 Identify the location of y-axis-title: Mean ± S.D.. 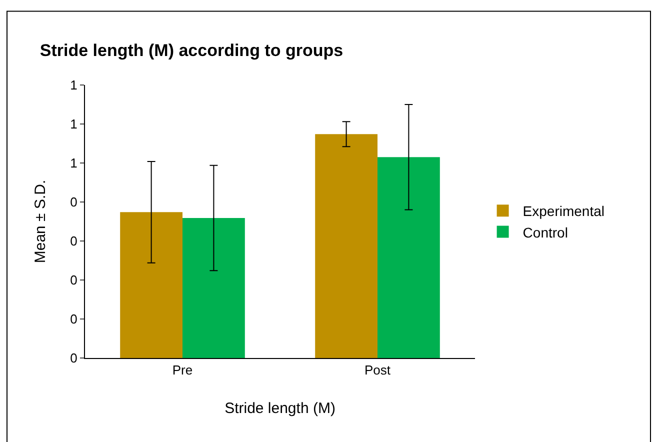
(40, 222).